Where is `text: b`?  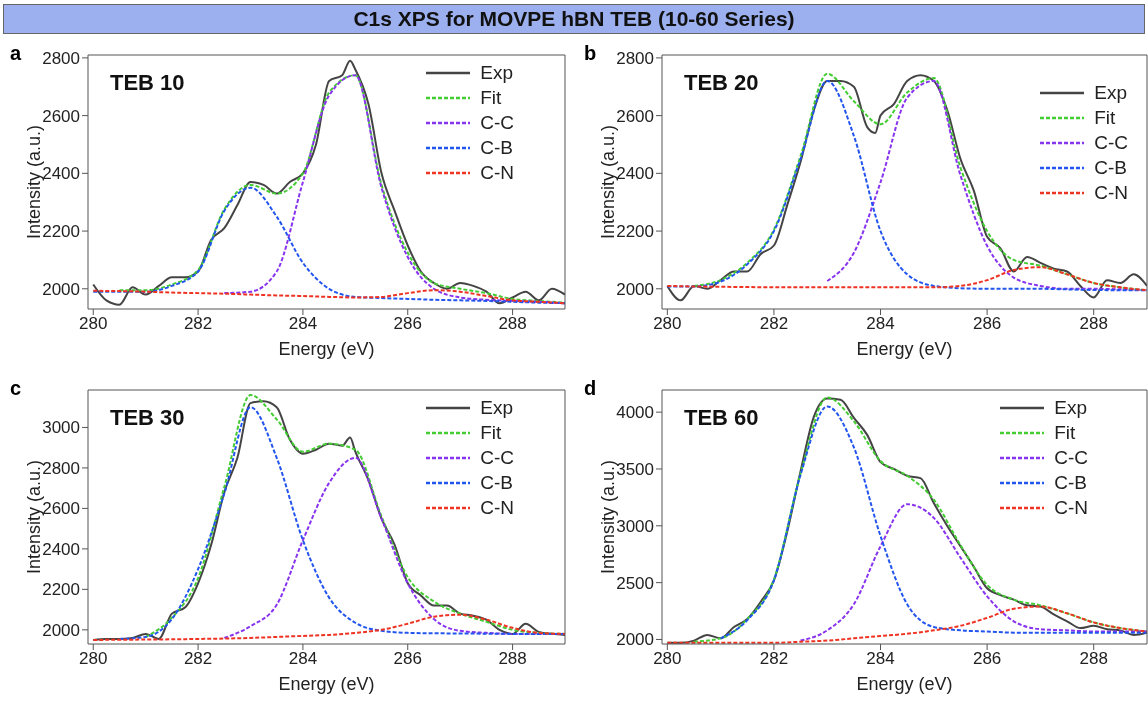 text: b is located at coordinates (590, 53).